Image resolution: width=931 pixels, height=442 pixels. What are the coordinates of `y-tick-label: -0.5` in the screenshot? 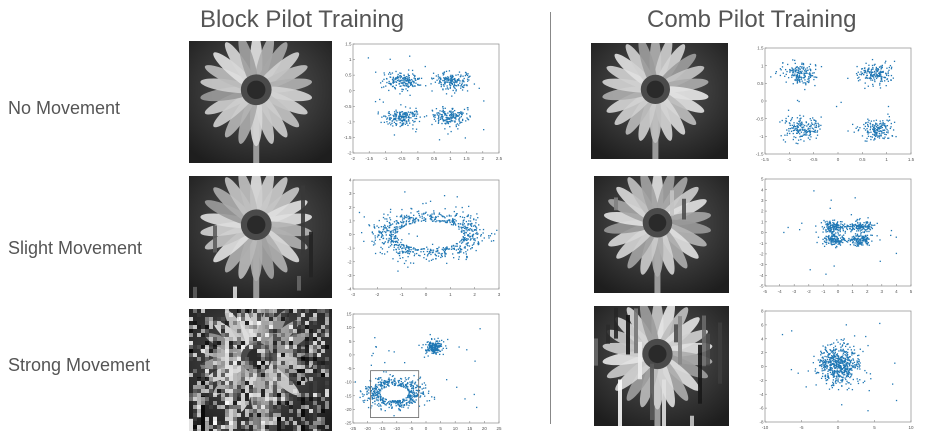 It's located at (348, 106).